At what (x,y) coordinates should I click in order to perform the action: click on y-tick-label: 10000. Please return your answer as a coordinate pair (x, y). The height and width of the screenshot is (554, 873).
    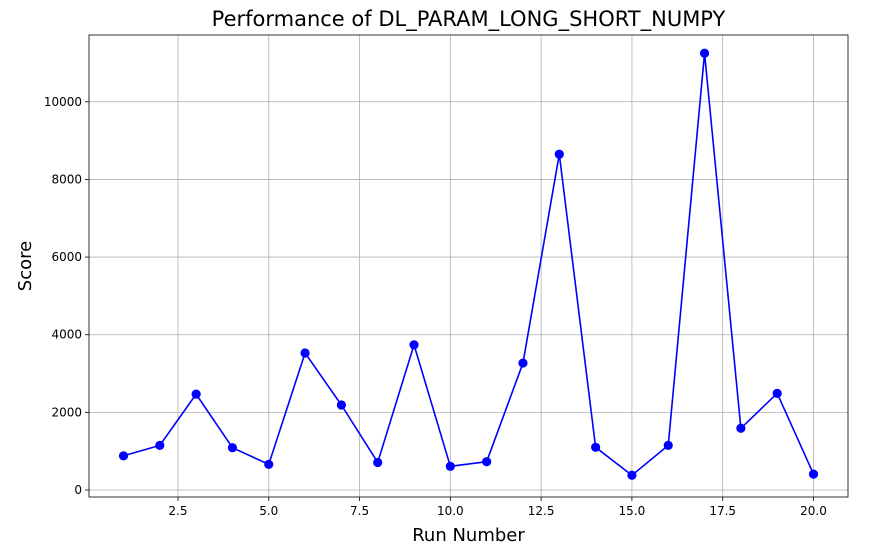
    Looking at the image, I should click on (63, 102).